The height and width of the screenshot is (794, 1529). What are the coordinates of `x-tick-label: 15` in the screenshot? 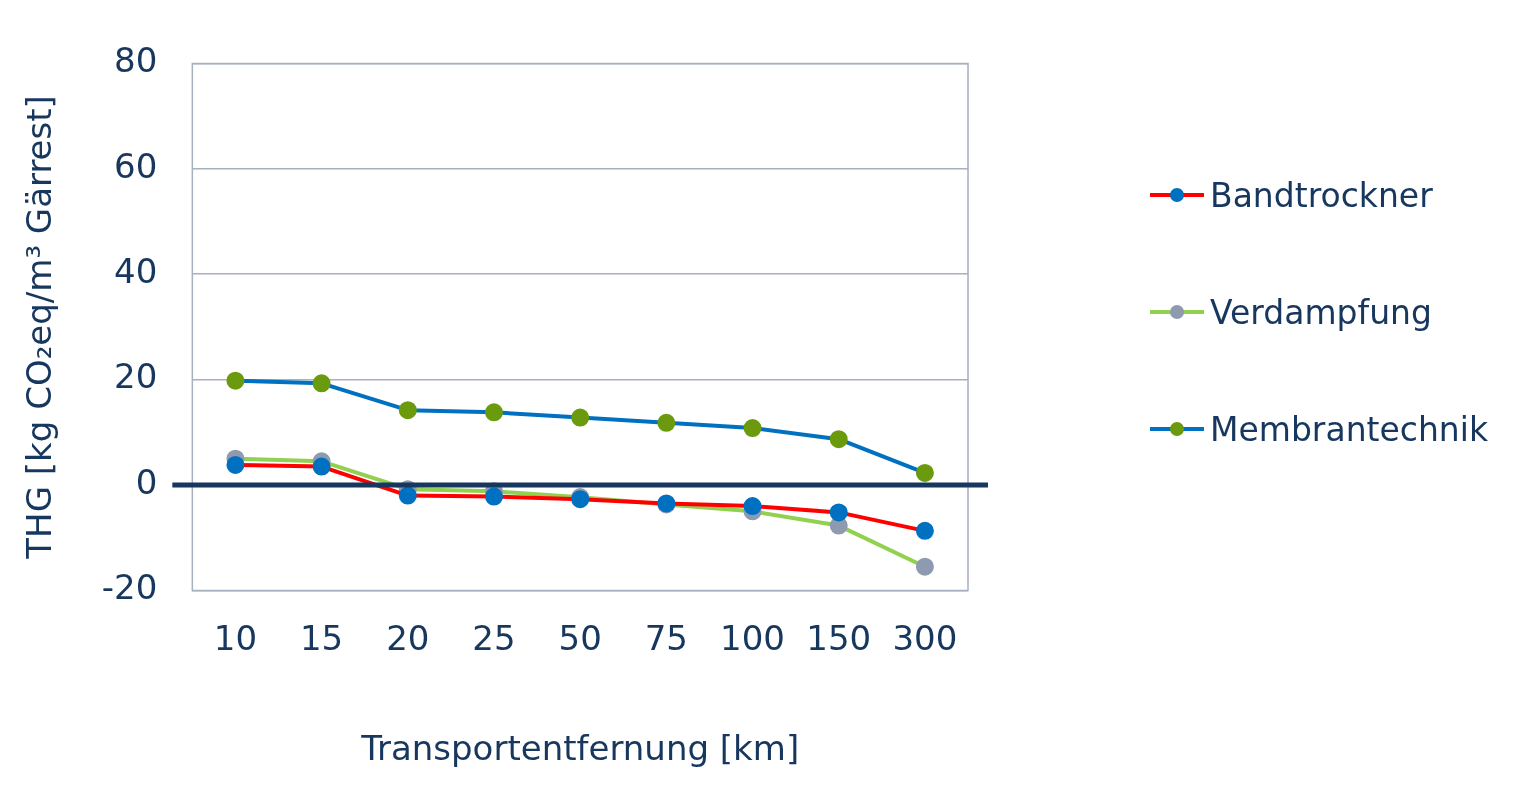 It's located at (321, 637).